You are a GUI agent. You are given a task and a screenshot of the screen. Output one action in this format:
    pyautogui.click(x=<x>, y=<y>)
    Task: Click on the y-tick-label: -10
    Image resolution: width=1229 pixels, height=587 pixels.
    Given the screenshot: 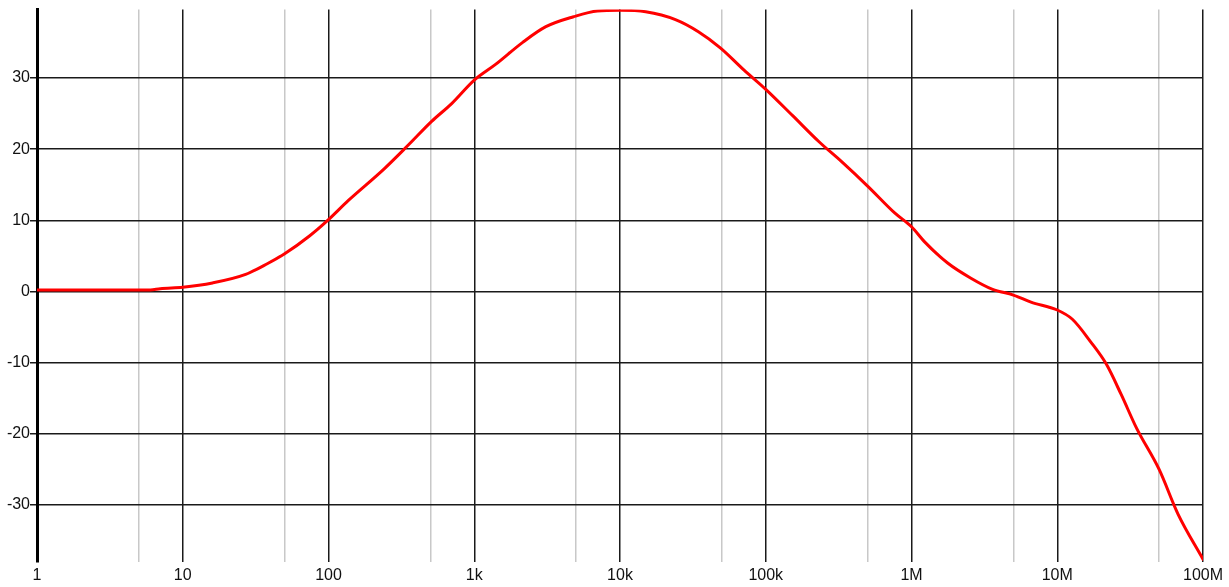 What is the action you would take?
    pyautogui.click(x=18, y=362)
    